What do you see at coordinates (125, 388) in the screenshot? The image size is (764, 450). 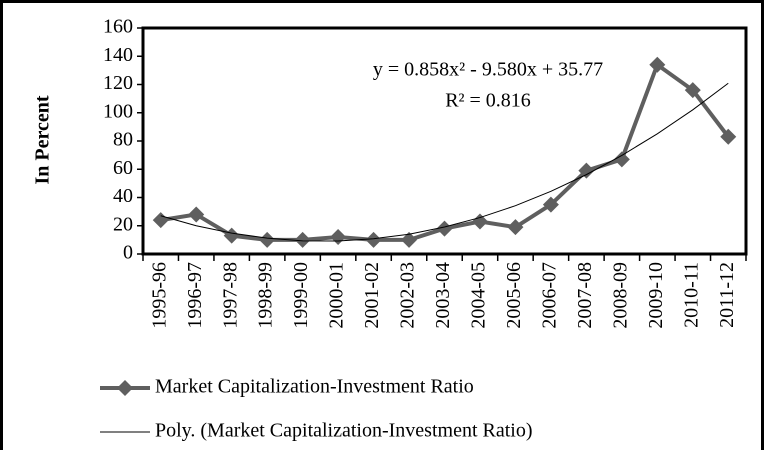 I see `legend-marker` at bounding box center [125, 388].